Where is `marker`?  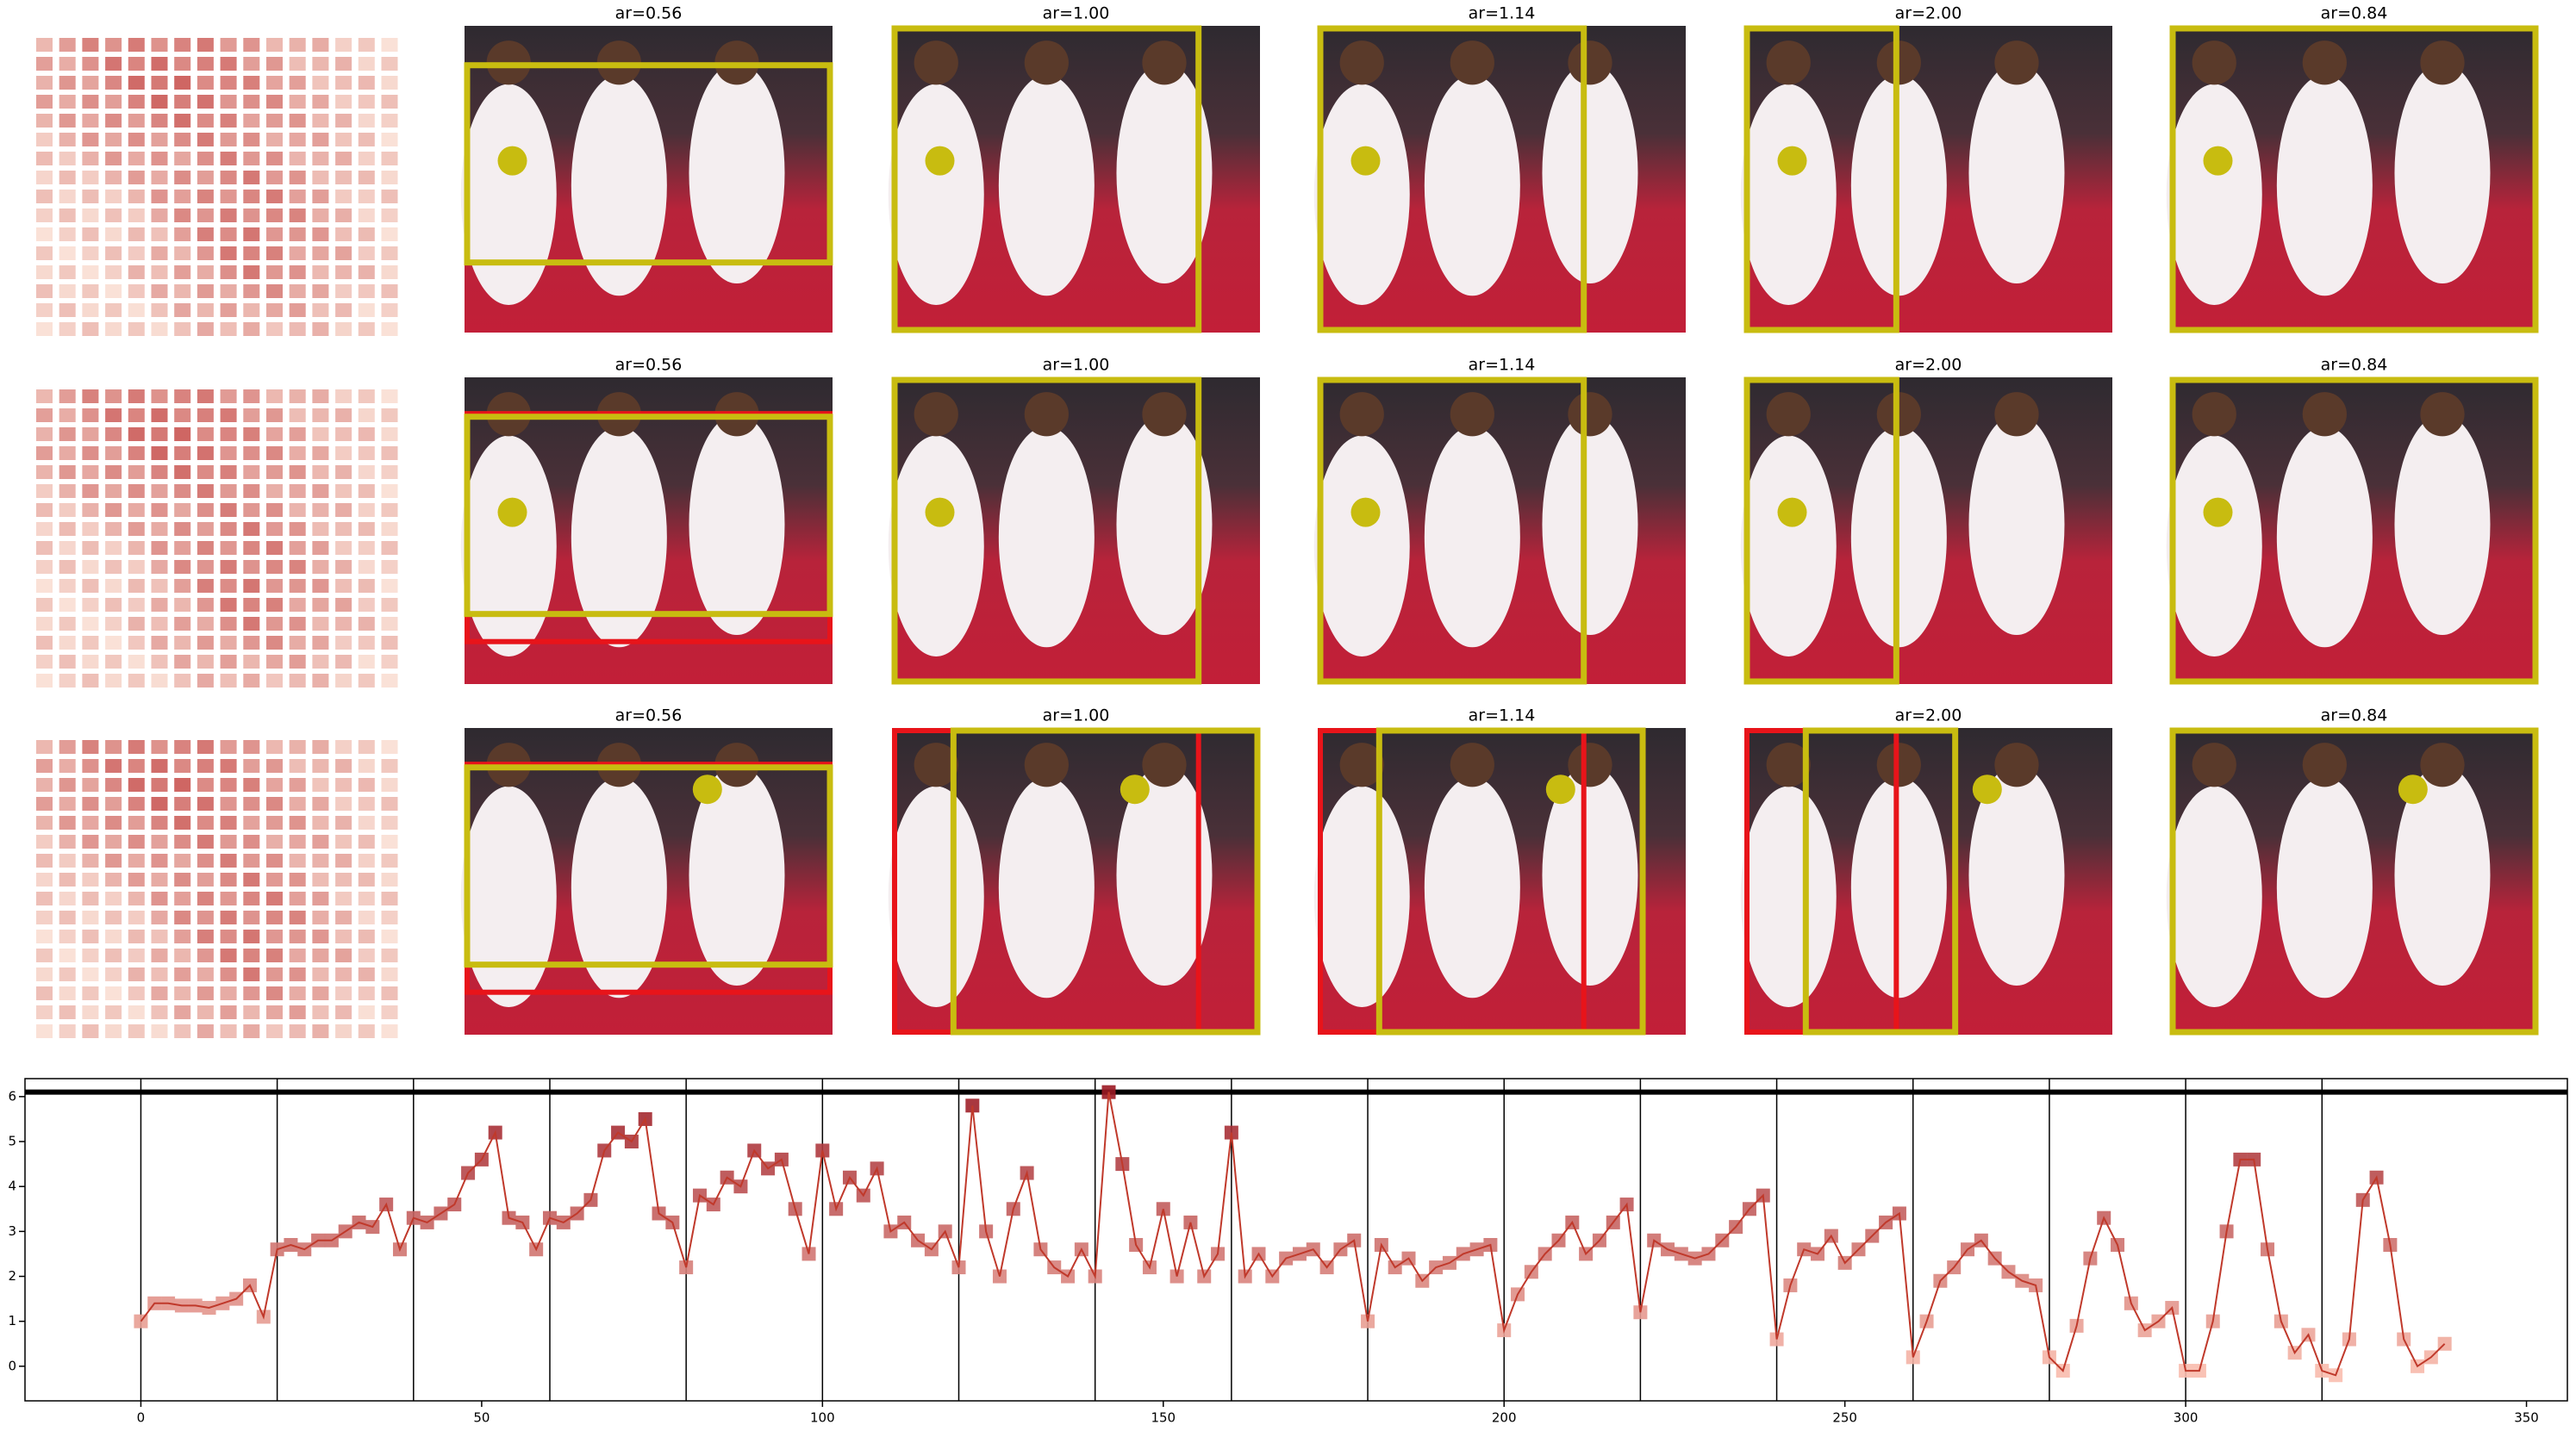
marker is located at coordinates (141, 1321).